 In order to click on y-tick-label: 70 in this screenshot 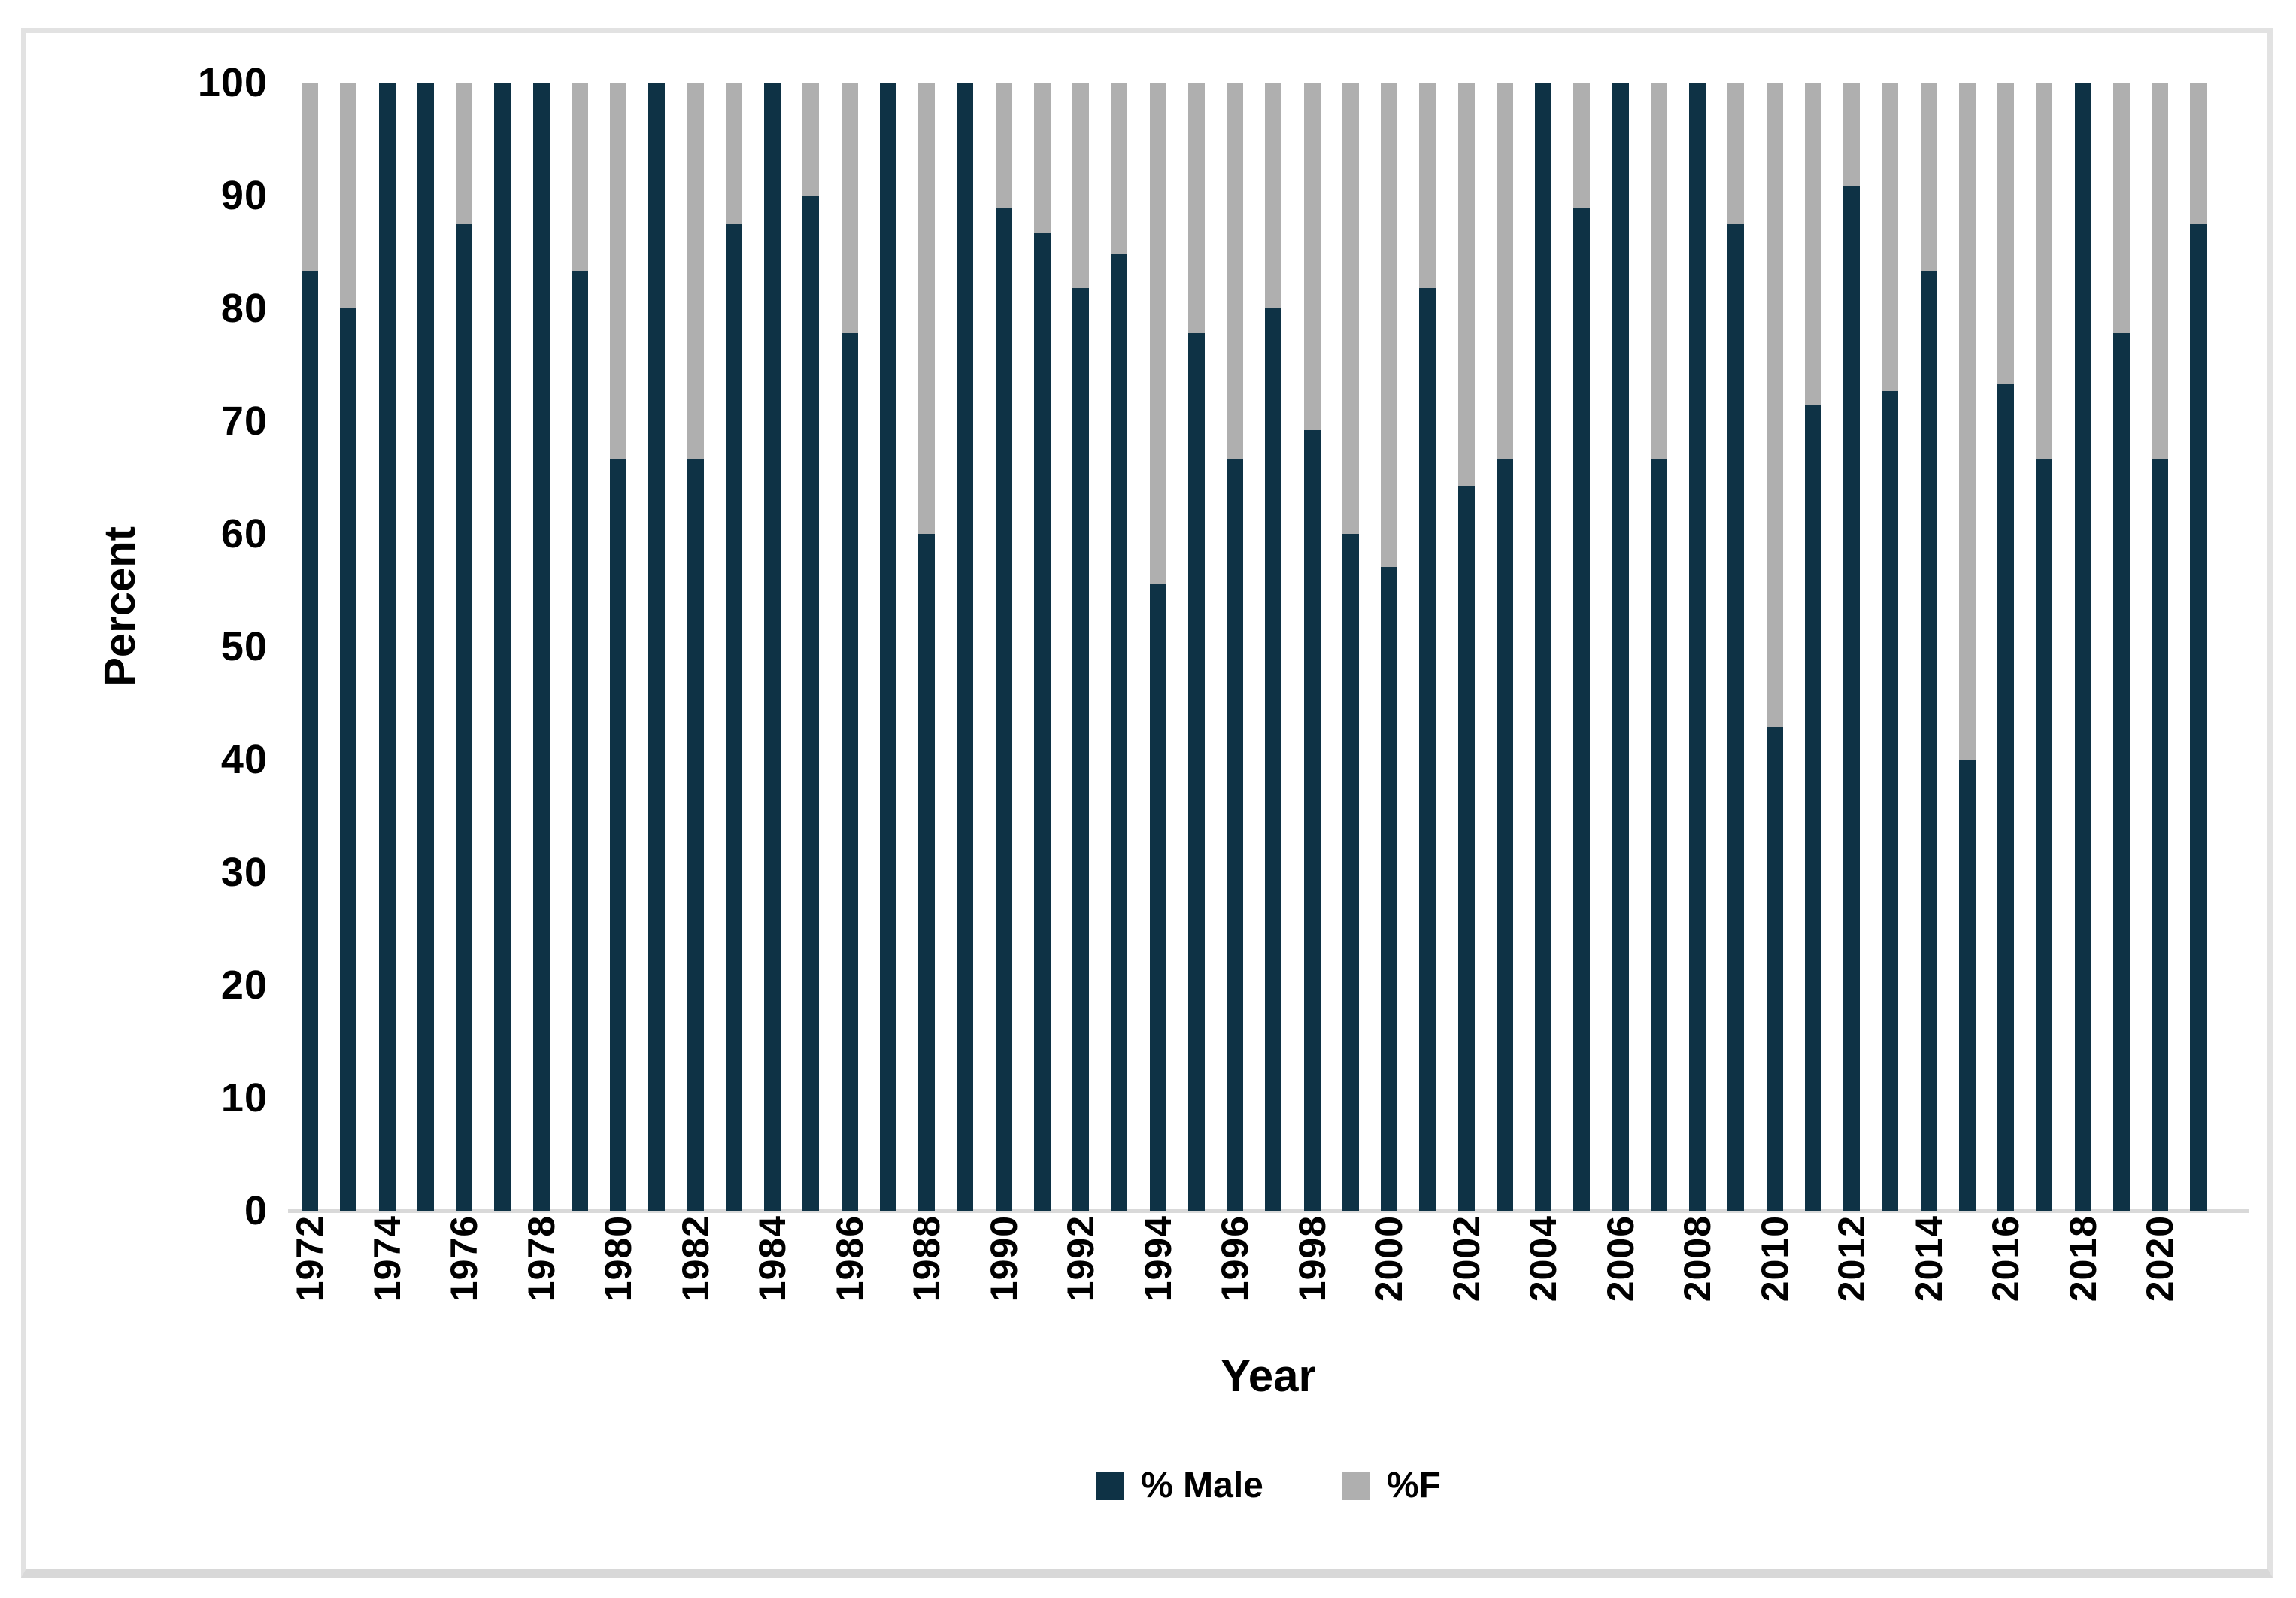, I will do `click(244, 421)`.